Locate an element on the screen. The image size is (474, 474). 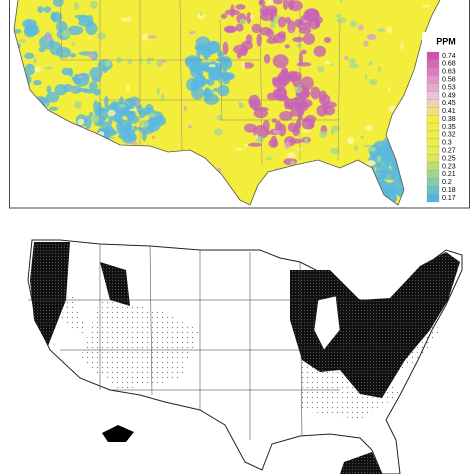
legend-label: 0.18 is located at coordinates (449, 190).